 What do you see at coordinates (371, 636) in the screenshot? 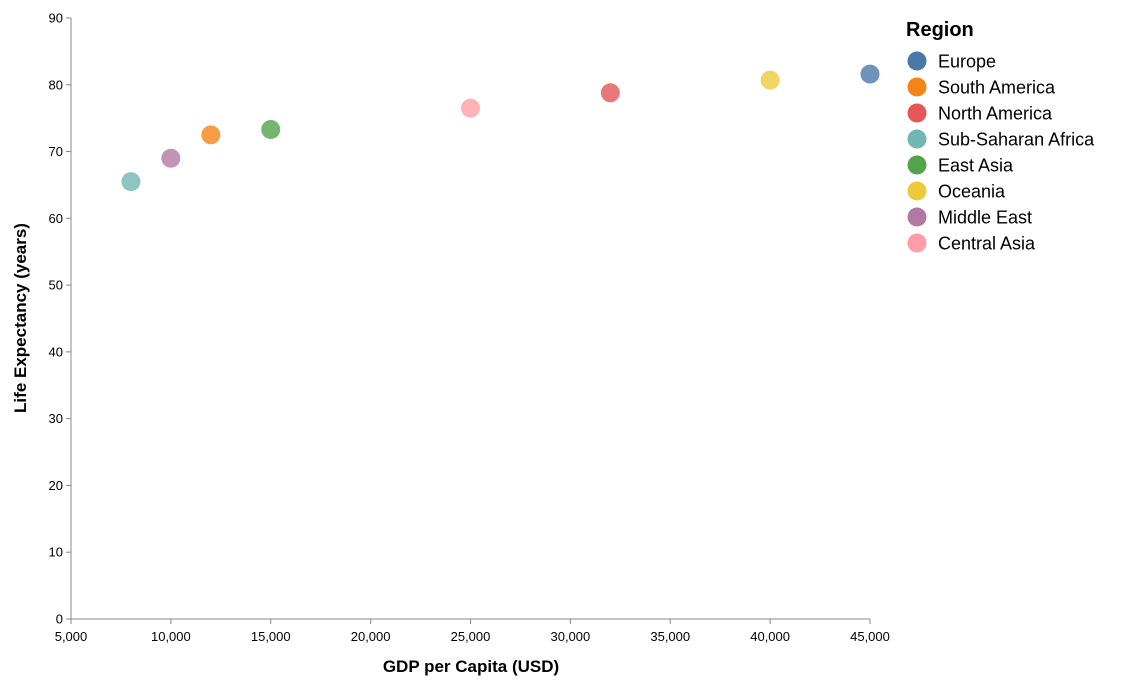
I see `x-tick-label: 20,000` at bounding box center [371, 636].